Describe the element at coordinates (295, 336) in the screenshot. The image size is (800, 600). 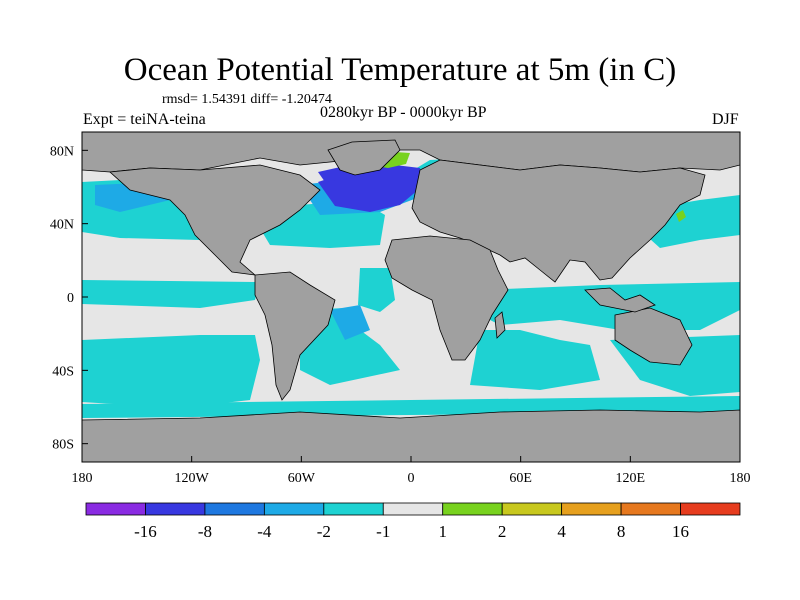
I see `south-america` at that location.